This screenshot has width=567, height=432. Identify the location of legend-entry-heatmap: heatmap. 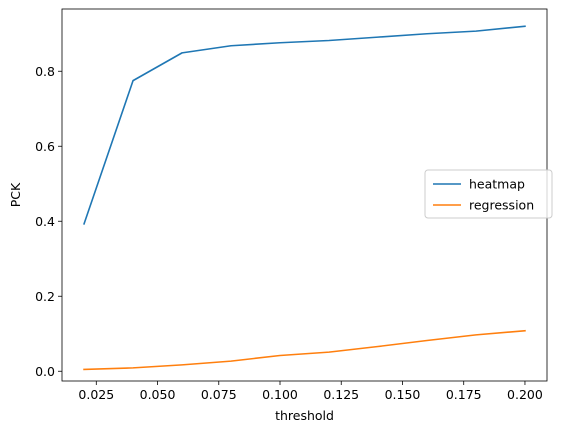
(497, 184).